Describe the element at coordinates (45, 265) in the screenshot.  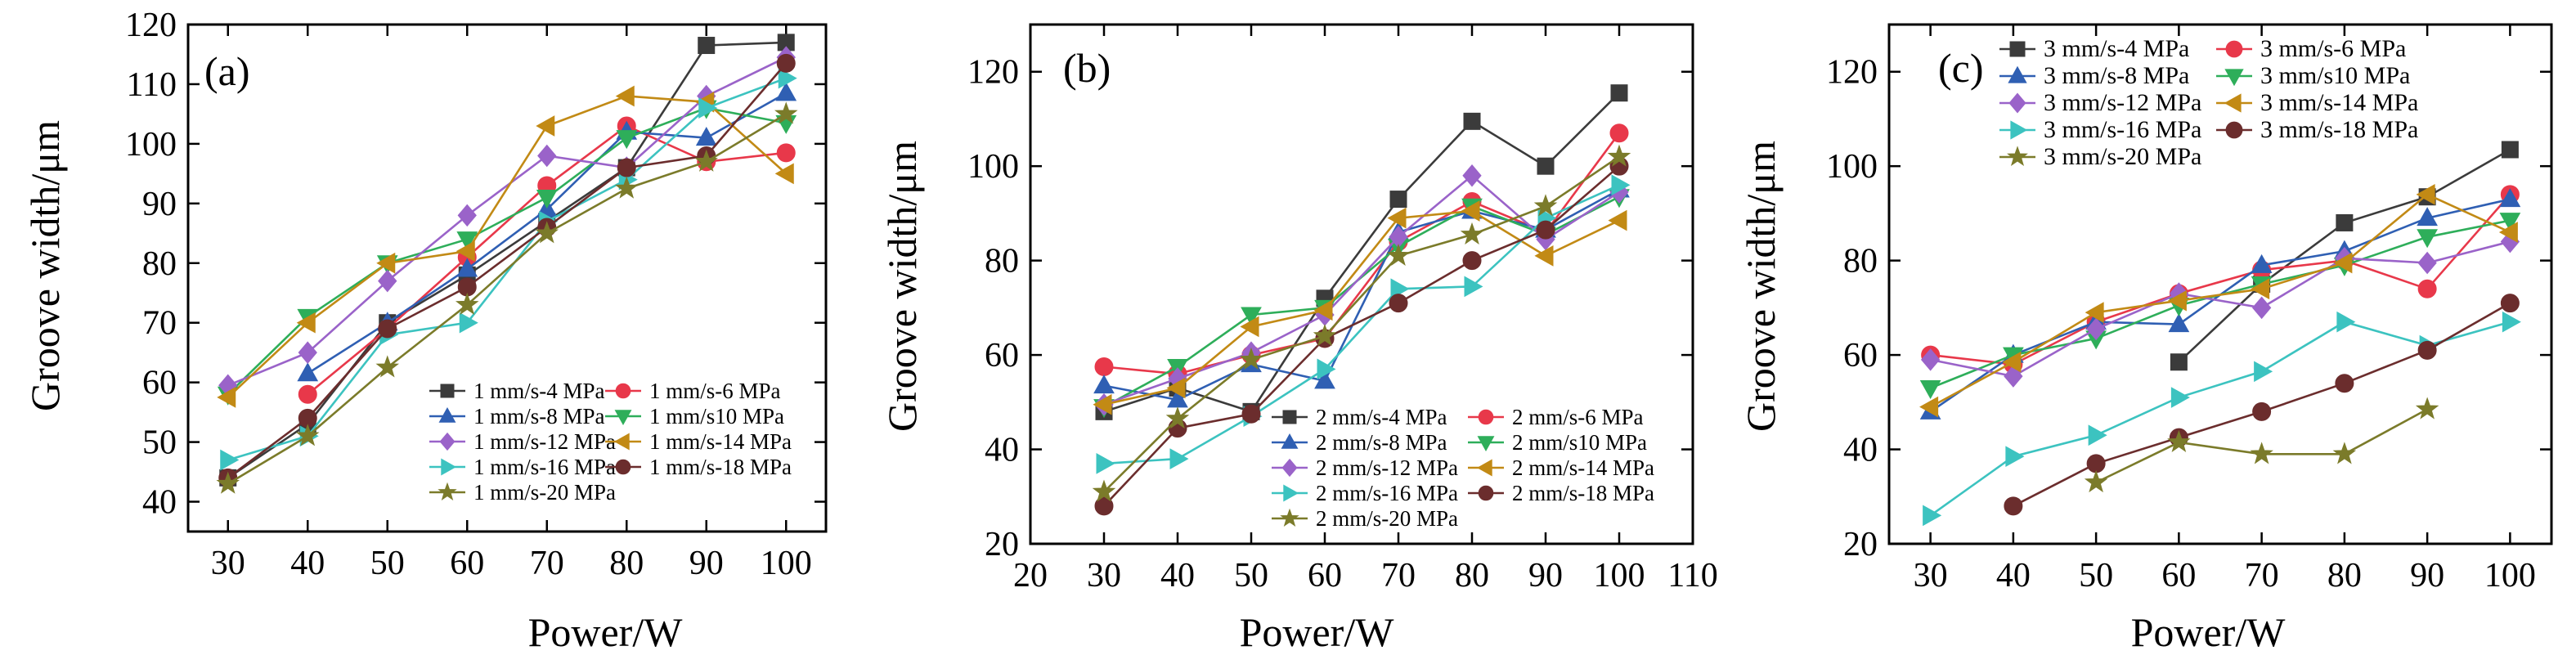
I see `panel-a-y-axis-title: Groove width/μm` at that location.